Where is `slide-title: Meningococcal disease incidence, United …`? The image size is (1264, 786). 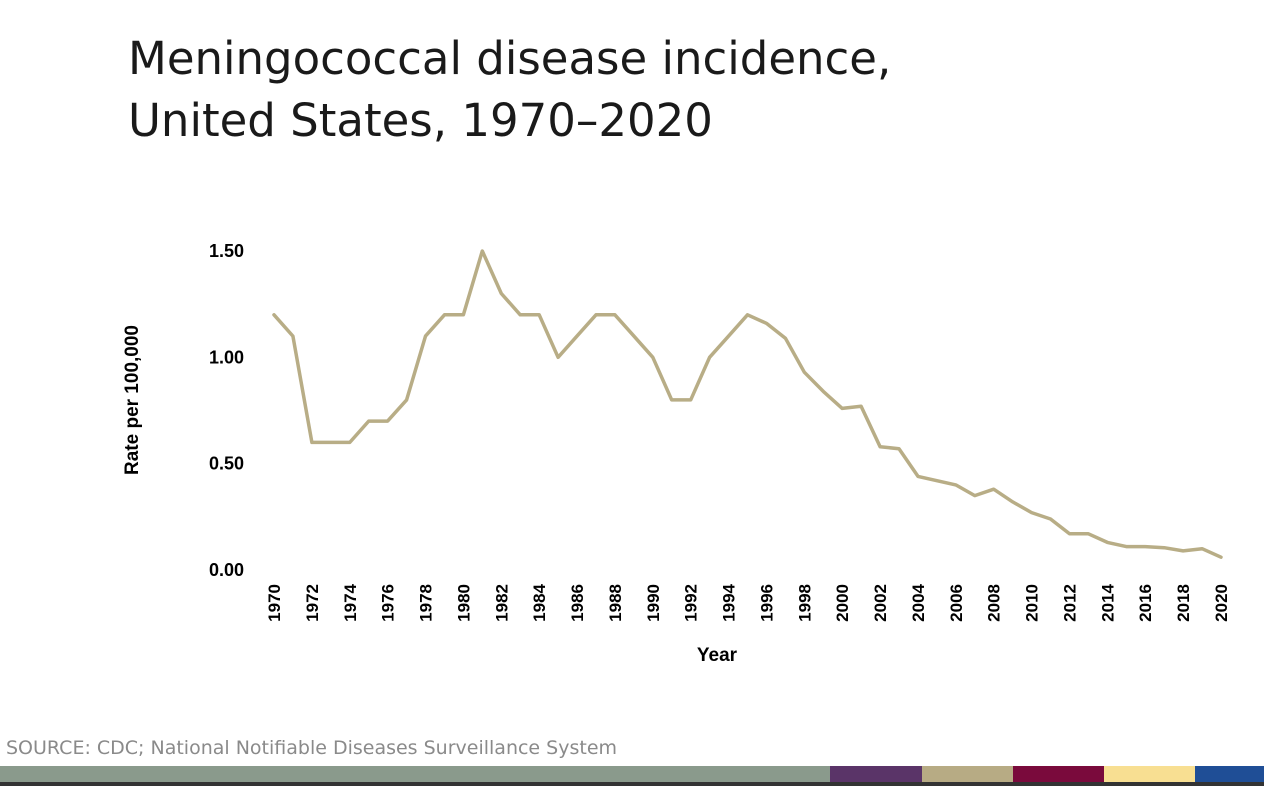
slide-title: Meningococcal disease incidence, United … is located at coordinates (509, 90).